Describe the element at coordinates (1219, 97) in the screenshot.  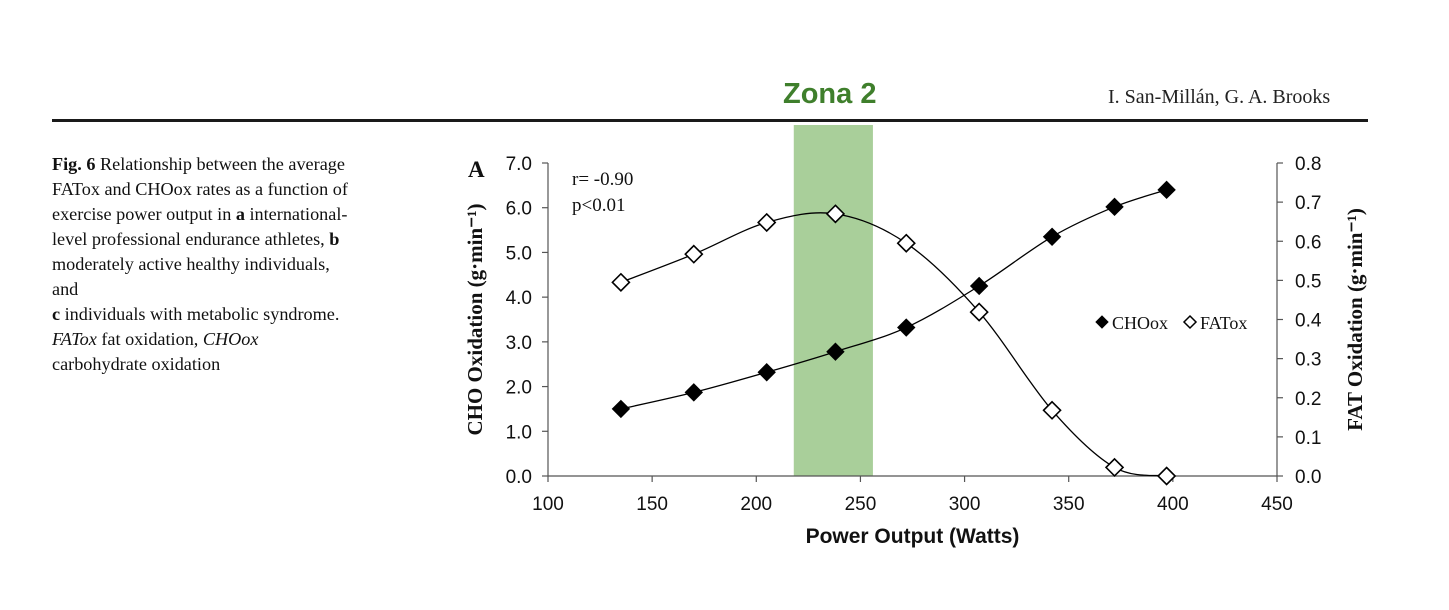
I see `running-header-authors: I. San-Millán, G. A. Brooks` at that location.